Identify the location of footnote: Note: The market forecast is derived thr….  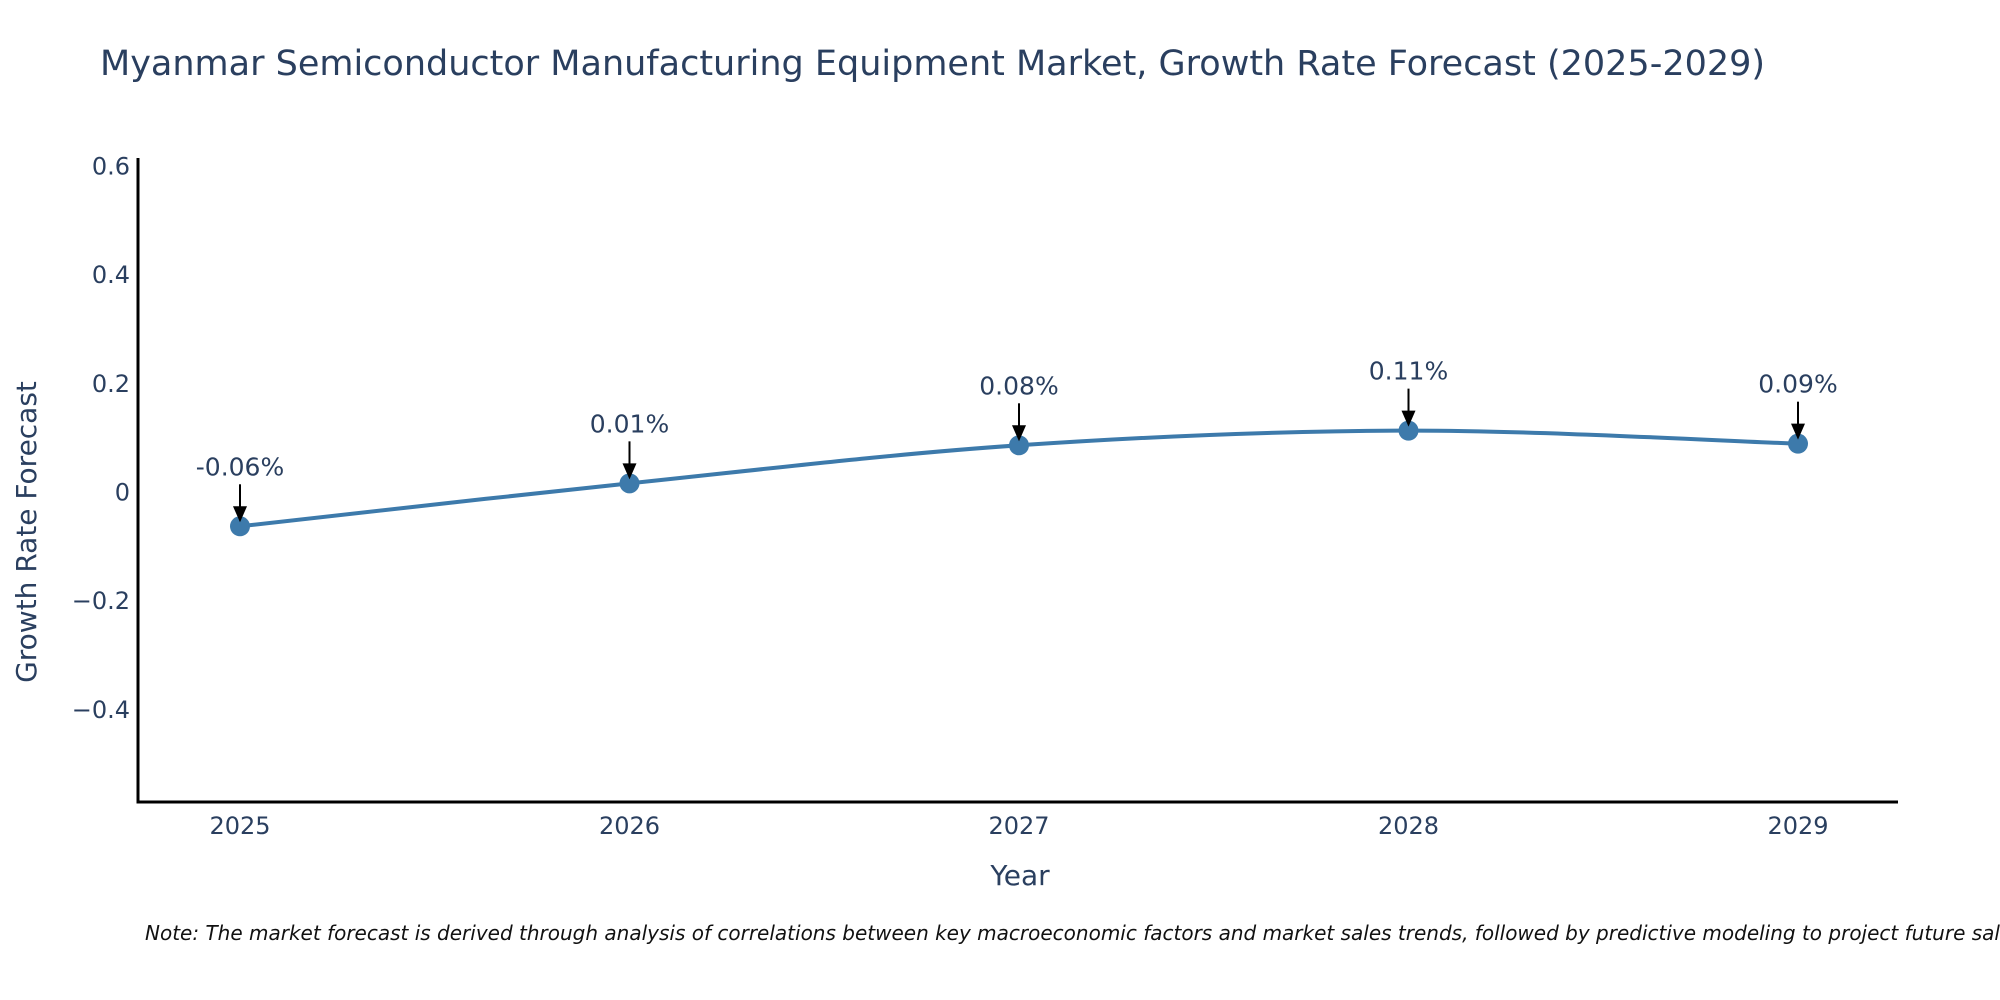
(1072, 933).